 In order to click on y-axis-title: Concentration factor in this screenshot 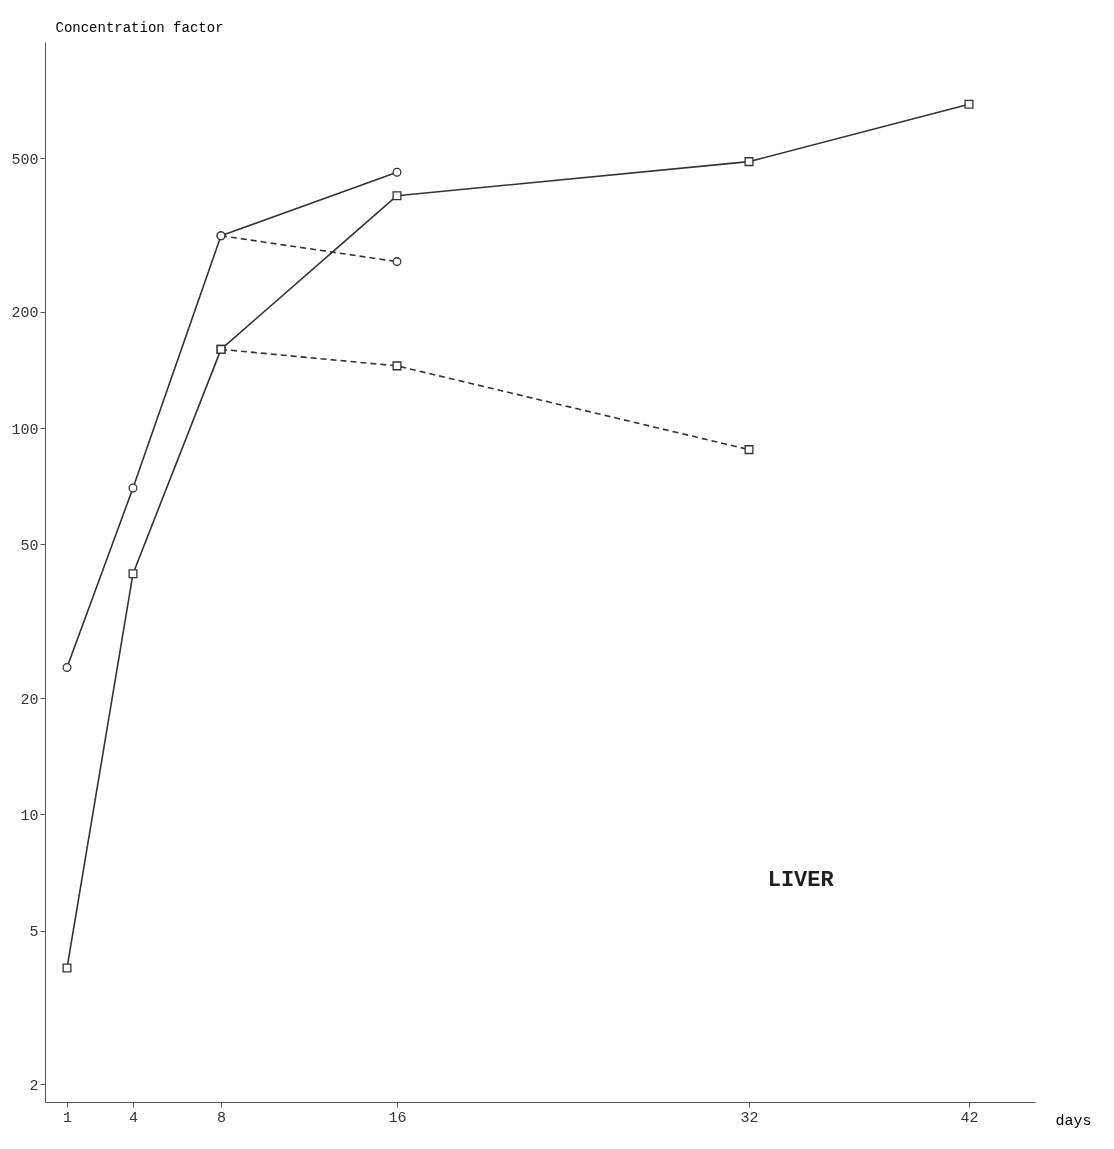, I will do `click(139, 27)`.